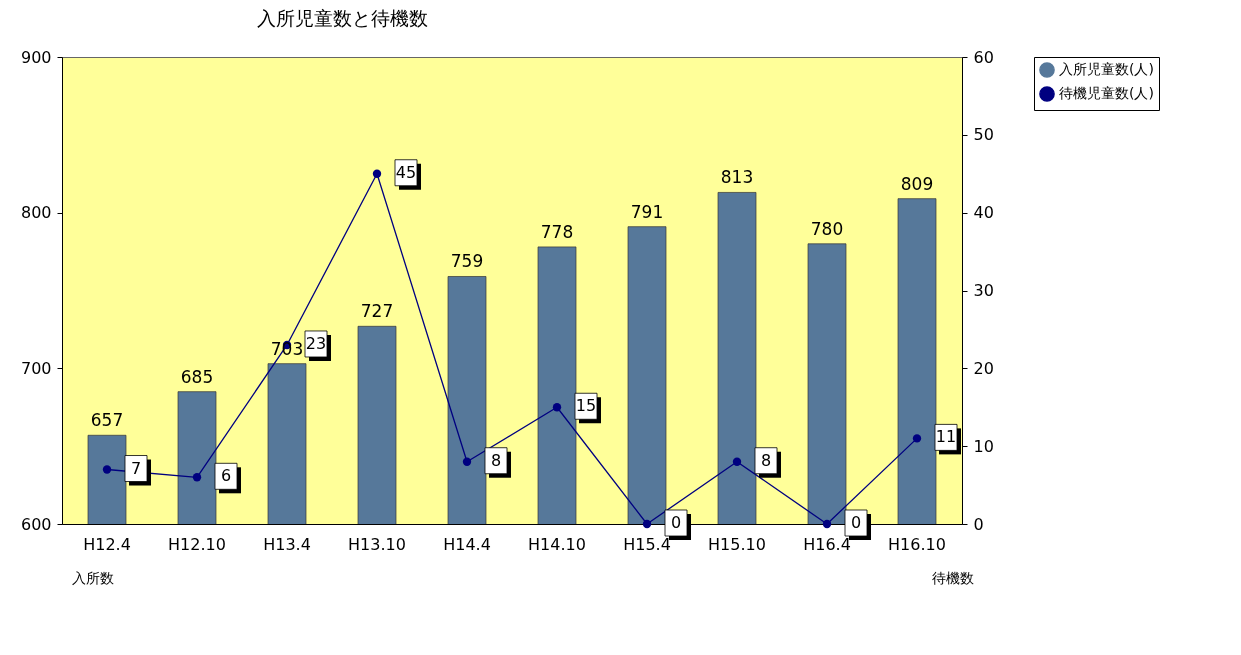 This screenshot has width=1241, height=655. What do you see at coordinates (983, 135) in the screenshot?
I see `y2-tick-label: 50` at bounding box center [983, 135].